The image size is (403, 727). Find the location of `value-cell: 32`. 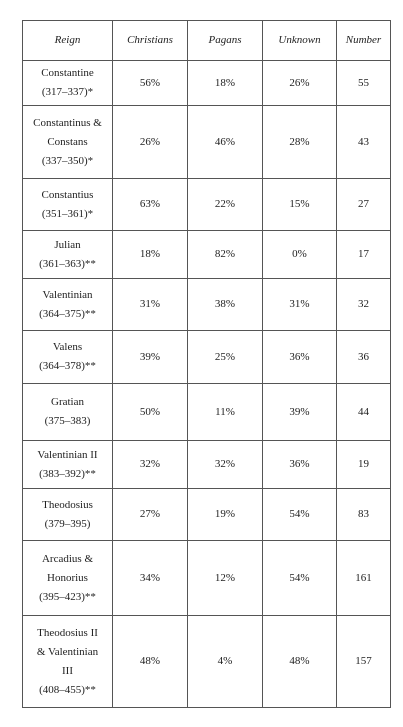

value-cell: 32 is located at coordinates (363, 304).